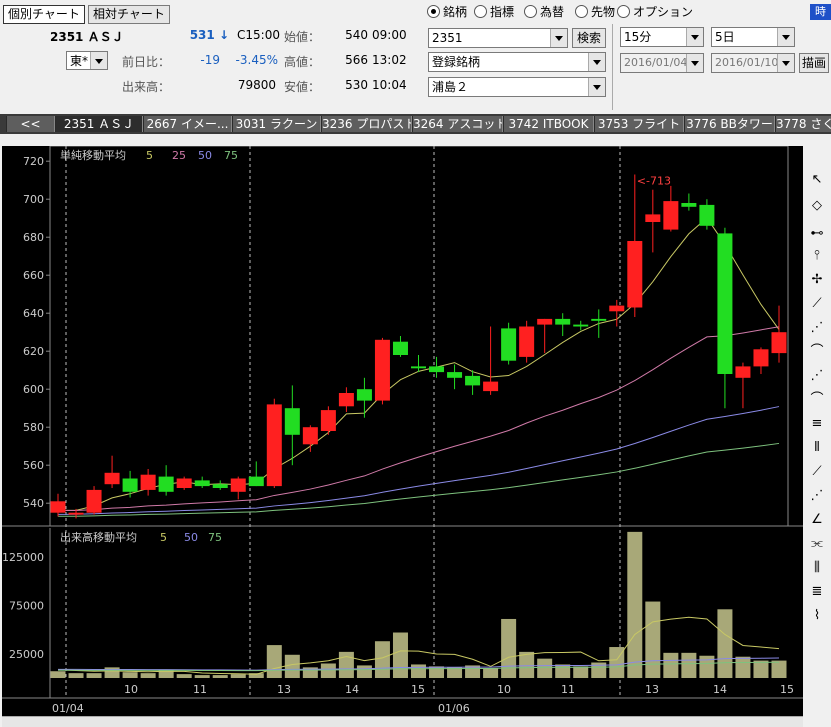 This screenshot has height=727, width=831. What do you see at coordinates (817, 205) in the screenshot?
I see `eraser-icon: ◇` at bounding box center [817, 205].